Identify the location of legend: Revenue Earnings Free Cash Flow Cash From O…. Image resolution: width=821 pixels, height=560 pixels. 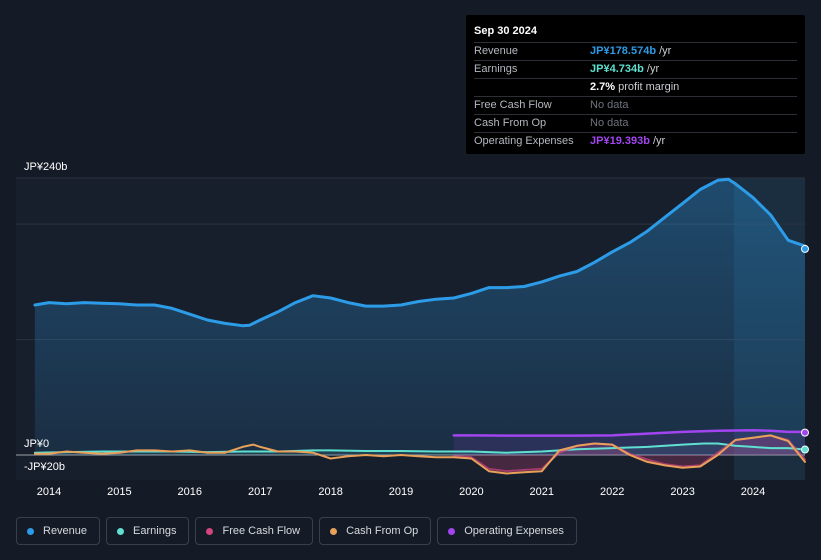
(296, 531).